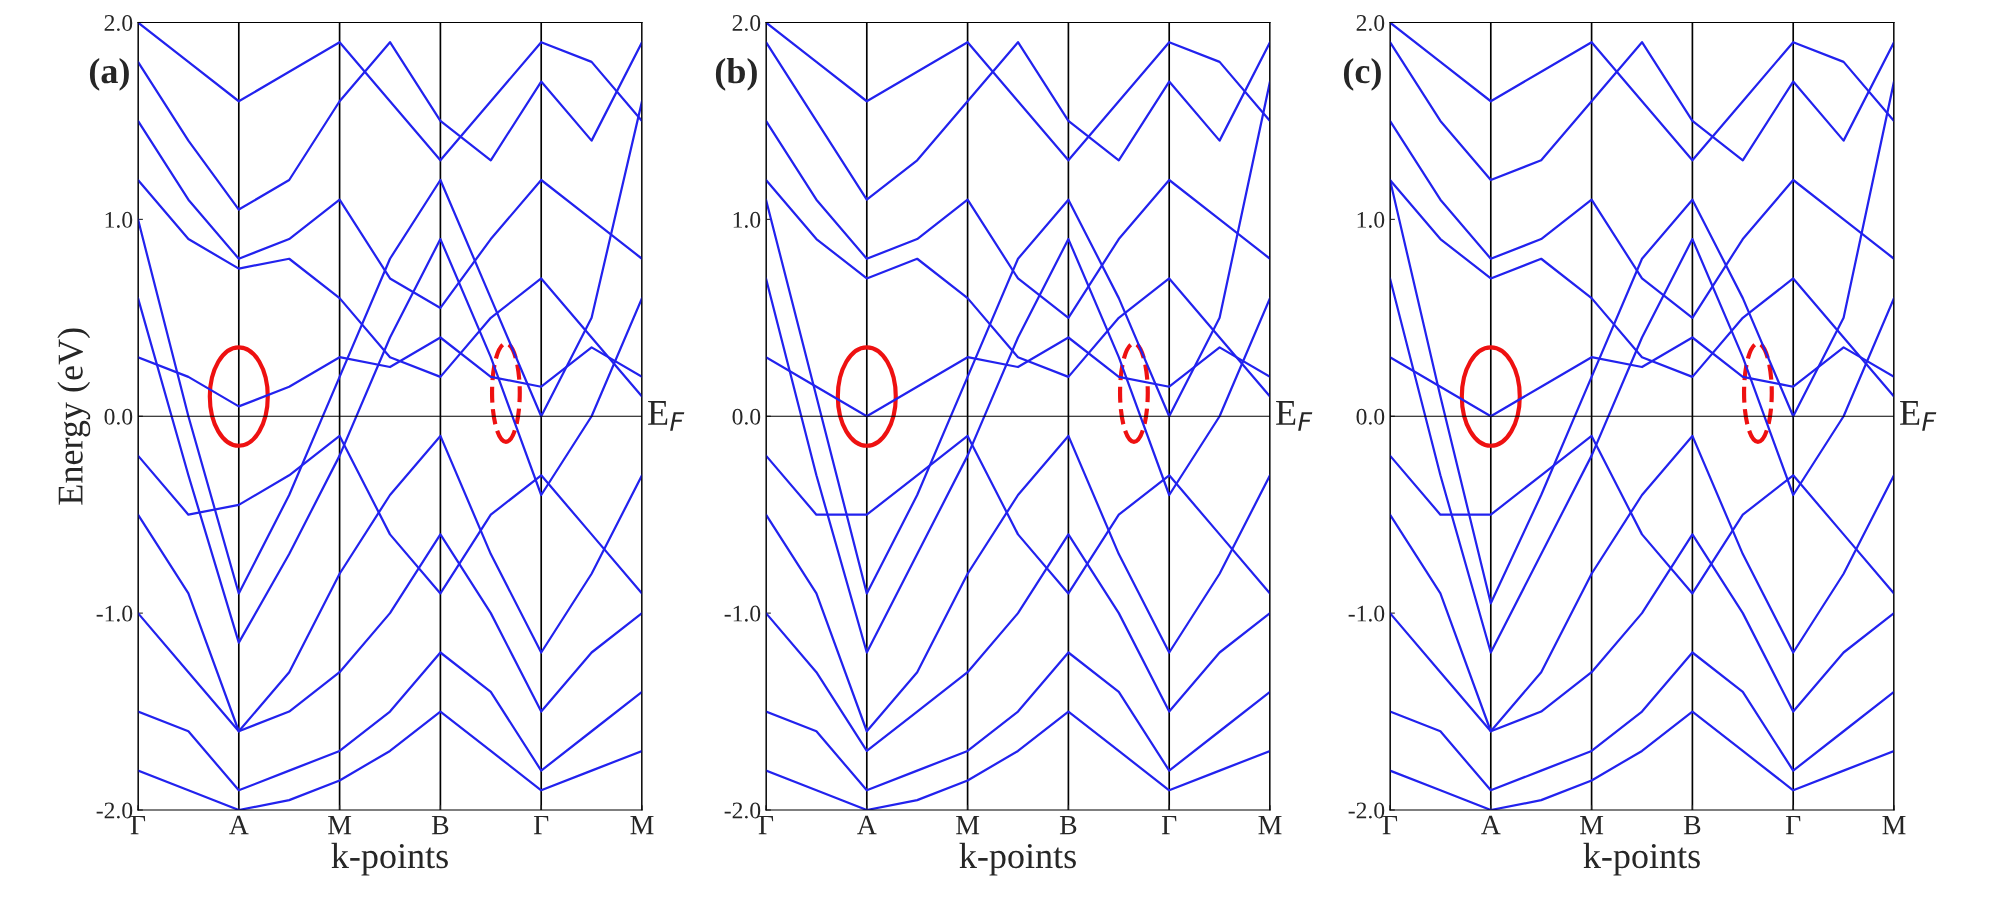 The height and width of the screenshot is (900, 2000). I want to click on y-axis-title: Energy (eV), so click(74, 416).